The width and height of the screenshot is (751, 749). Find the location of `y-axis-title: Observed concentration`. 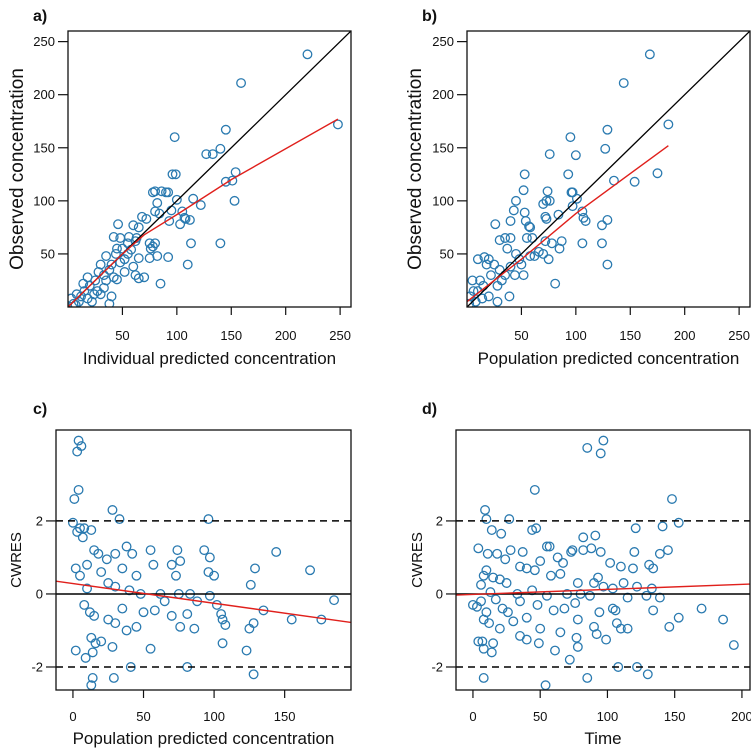

y-axis-title: Observed concentration is located at coordinates (17, 169).